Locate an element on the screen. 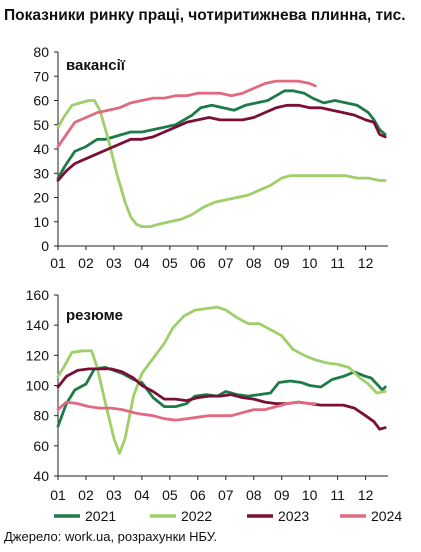 Image resolution: width=421 pixels, height=552 pixels. y-tick-label: 160 is located at coordinates (38, 295).